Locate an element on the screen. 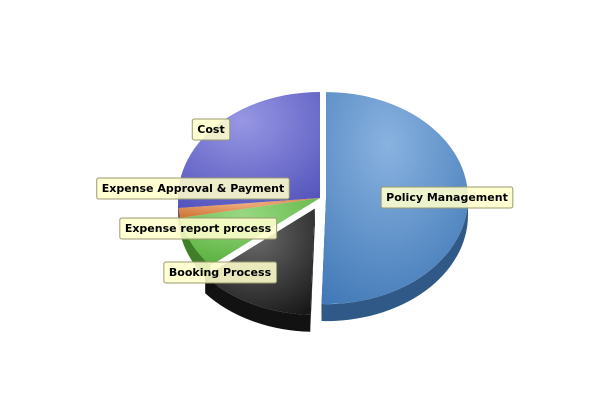  label-expense-approval-payment: Expense Approval & Payment is located at coordinates (193, 188).